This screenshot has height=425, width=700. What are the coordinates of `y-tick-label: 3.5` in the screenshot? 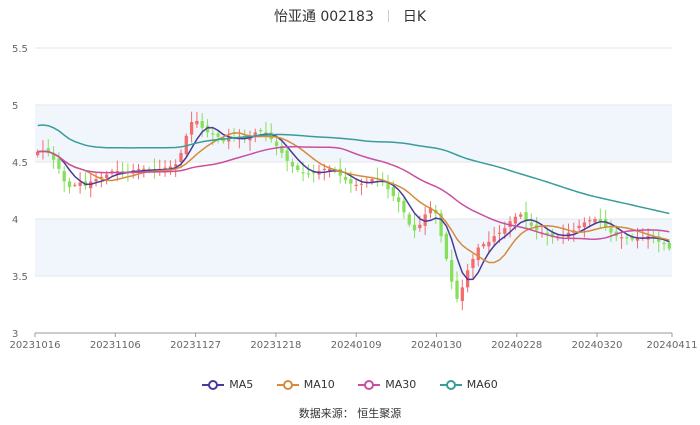 It's located at (20, 277).